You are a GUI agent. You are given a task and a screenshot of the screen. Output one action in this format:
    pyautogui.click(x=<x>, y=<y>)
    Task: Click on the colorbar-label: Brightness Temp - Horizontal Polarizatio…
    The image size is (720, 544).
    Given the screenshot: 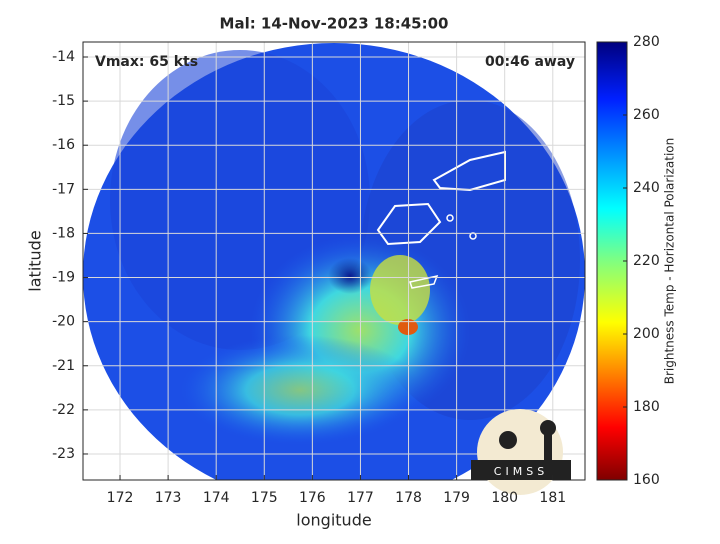 What is the action you would take?
    pyautogui.click(x=670, y=261)
    